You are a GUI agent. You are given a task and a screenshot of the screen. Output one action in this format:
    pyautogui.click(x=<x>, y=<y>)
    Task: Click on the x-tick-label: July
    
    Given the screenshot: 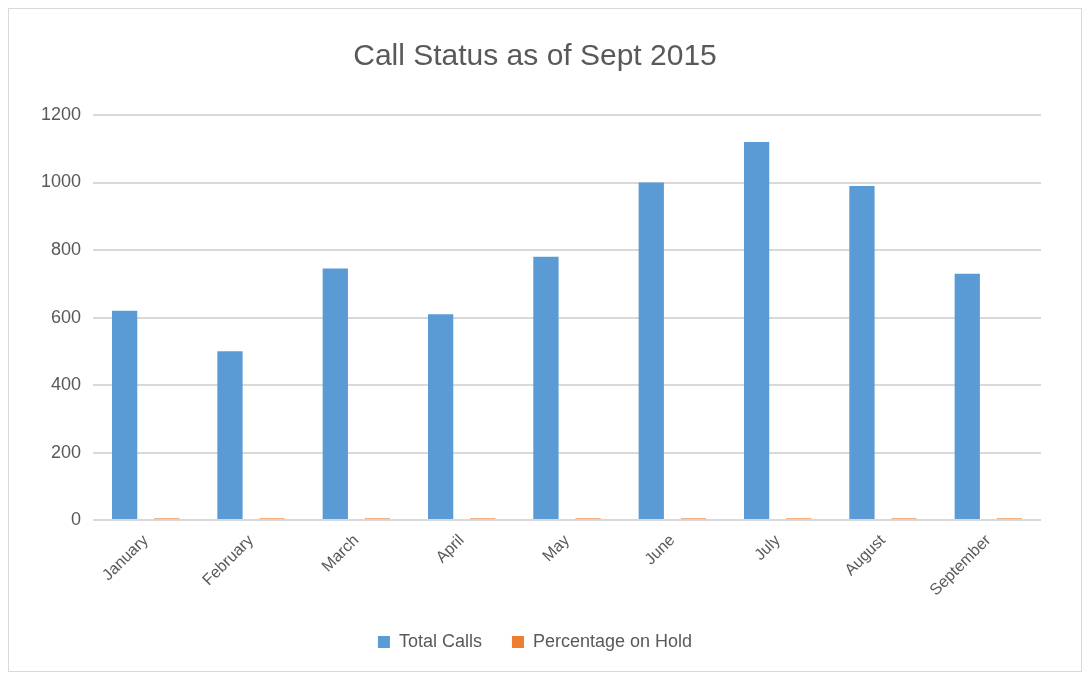 What is the action you would take?
    pyautogui.click(x=766, y=547)
    